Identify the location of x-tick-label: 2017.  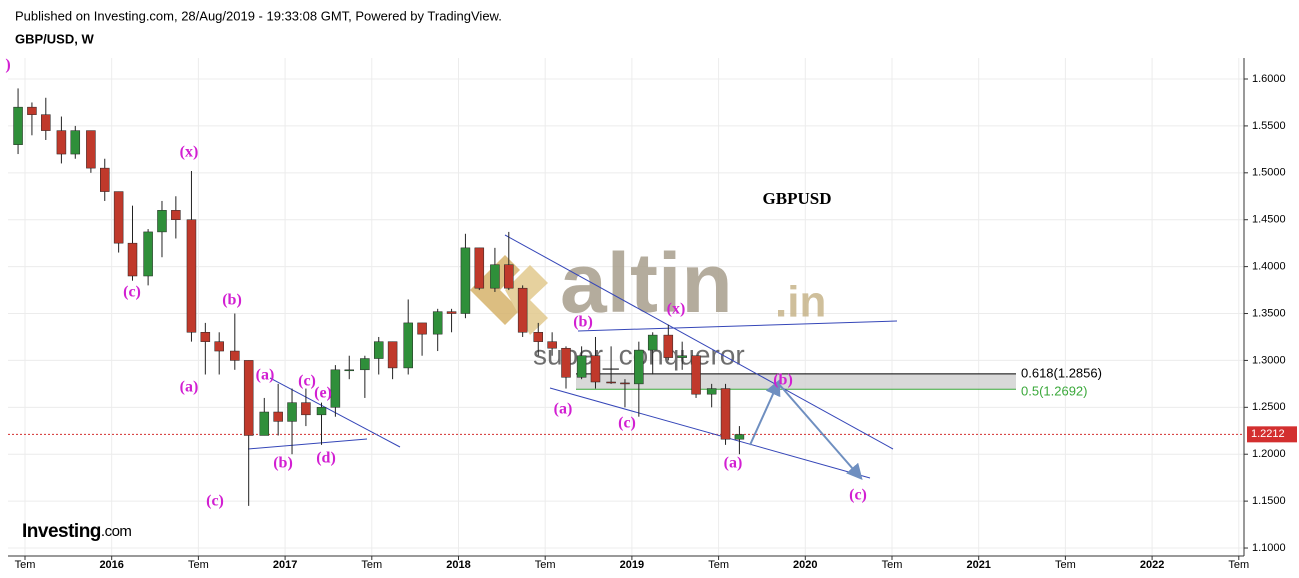
(285, 565).